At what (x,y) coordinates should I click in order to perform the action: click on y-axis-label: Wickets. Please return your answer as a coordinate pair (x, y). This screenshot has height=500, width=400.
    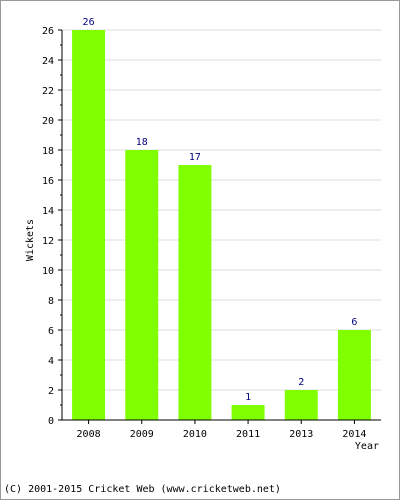
    Looking at the image, I should click on (30, 240).